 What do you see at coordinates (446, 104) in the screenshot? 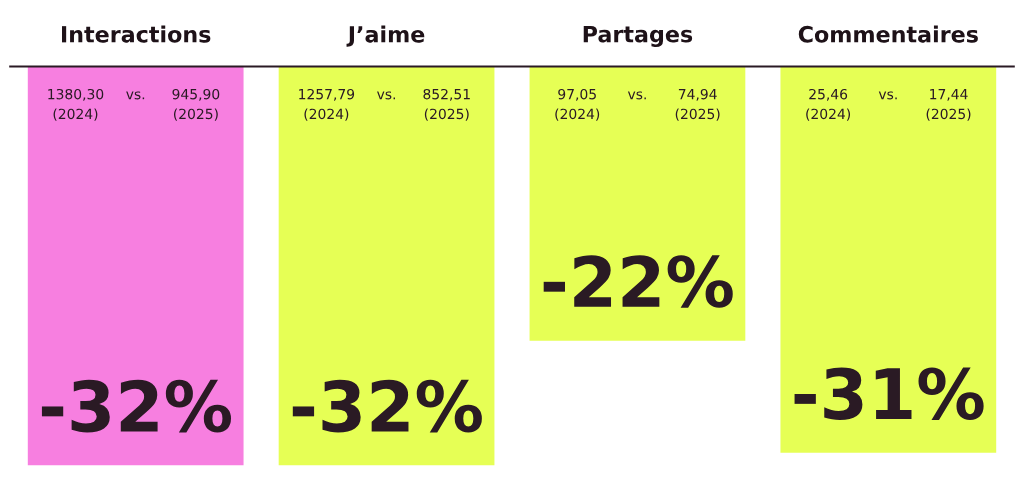
I see `annotation: 852,51 (2025)` at bounding box center [446, 104].